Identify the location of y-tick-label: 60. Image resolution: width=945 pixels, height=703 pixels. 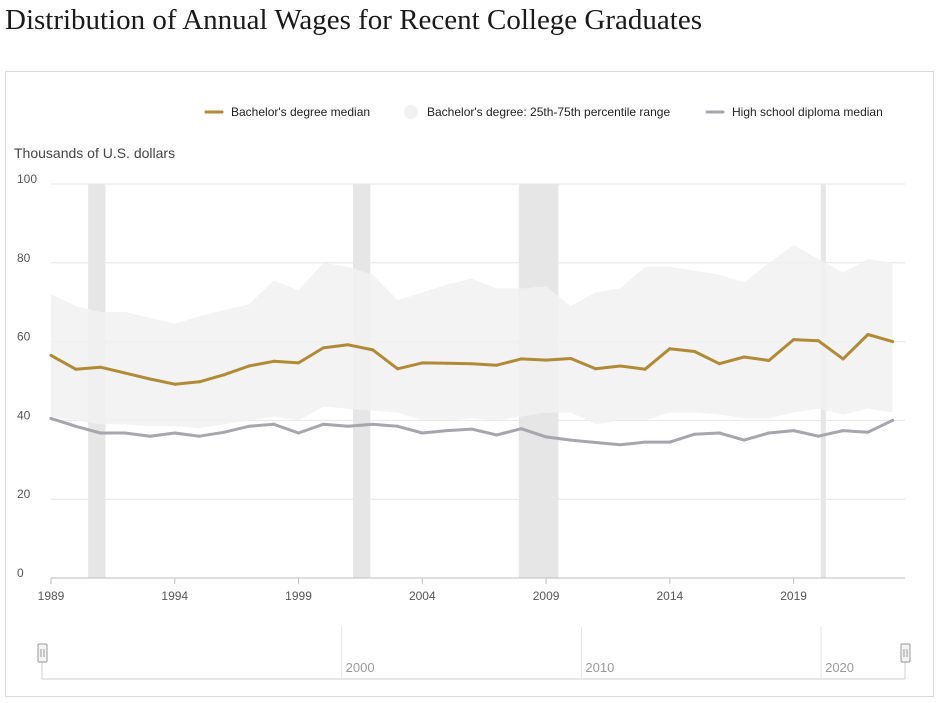
(24, 337).